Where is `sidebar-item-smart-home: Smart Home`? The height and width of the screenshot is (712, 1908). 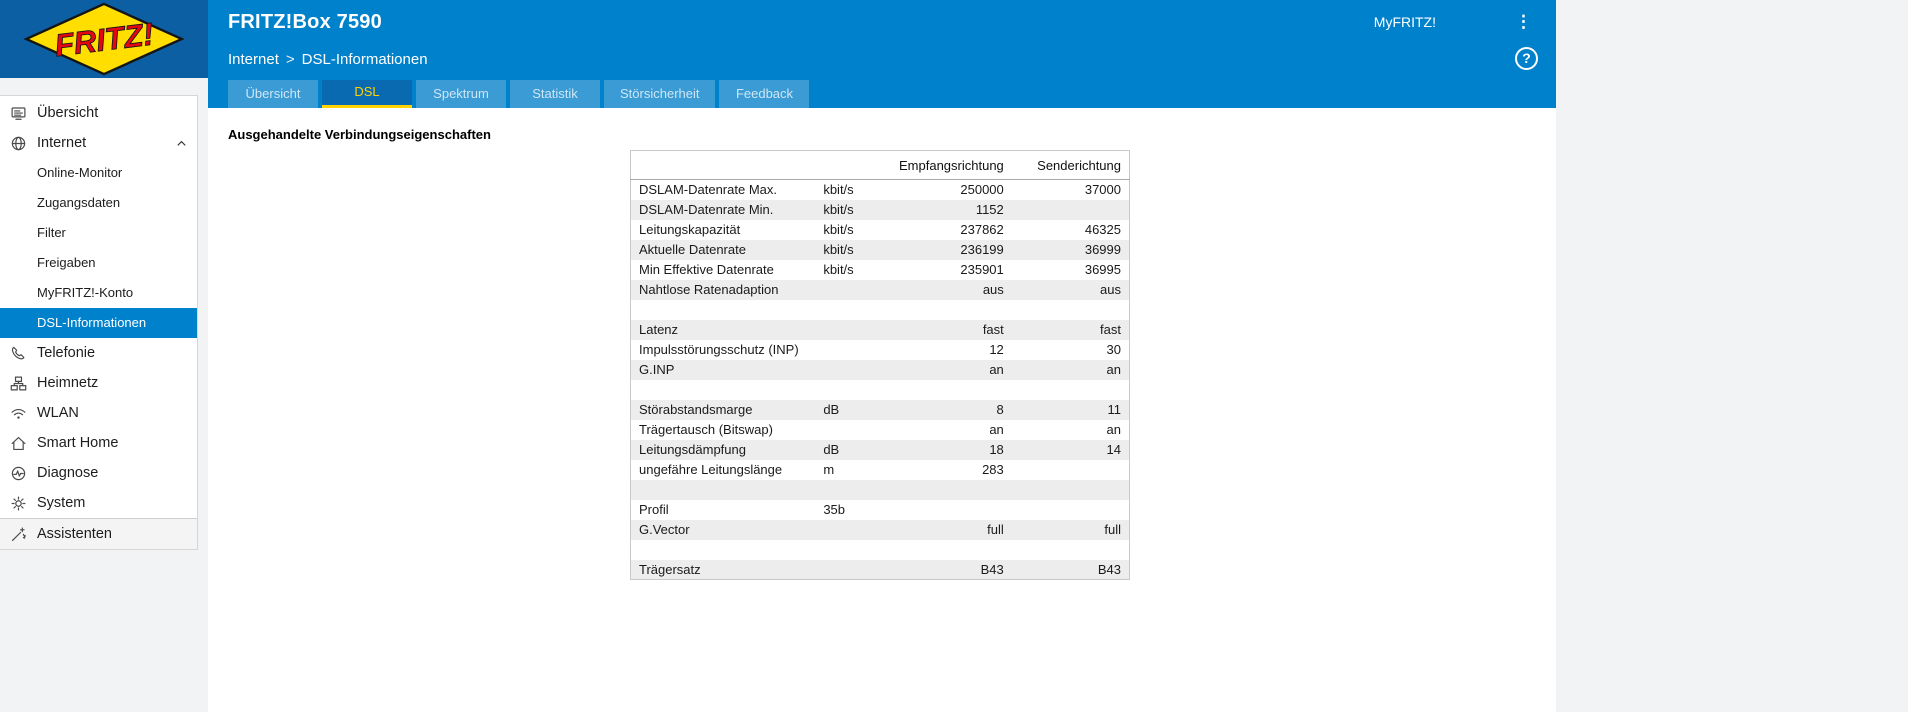 sidebar-item-smart-home: Smart Home is located at coordinates (98, 443).